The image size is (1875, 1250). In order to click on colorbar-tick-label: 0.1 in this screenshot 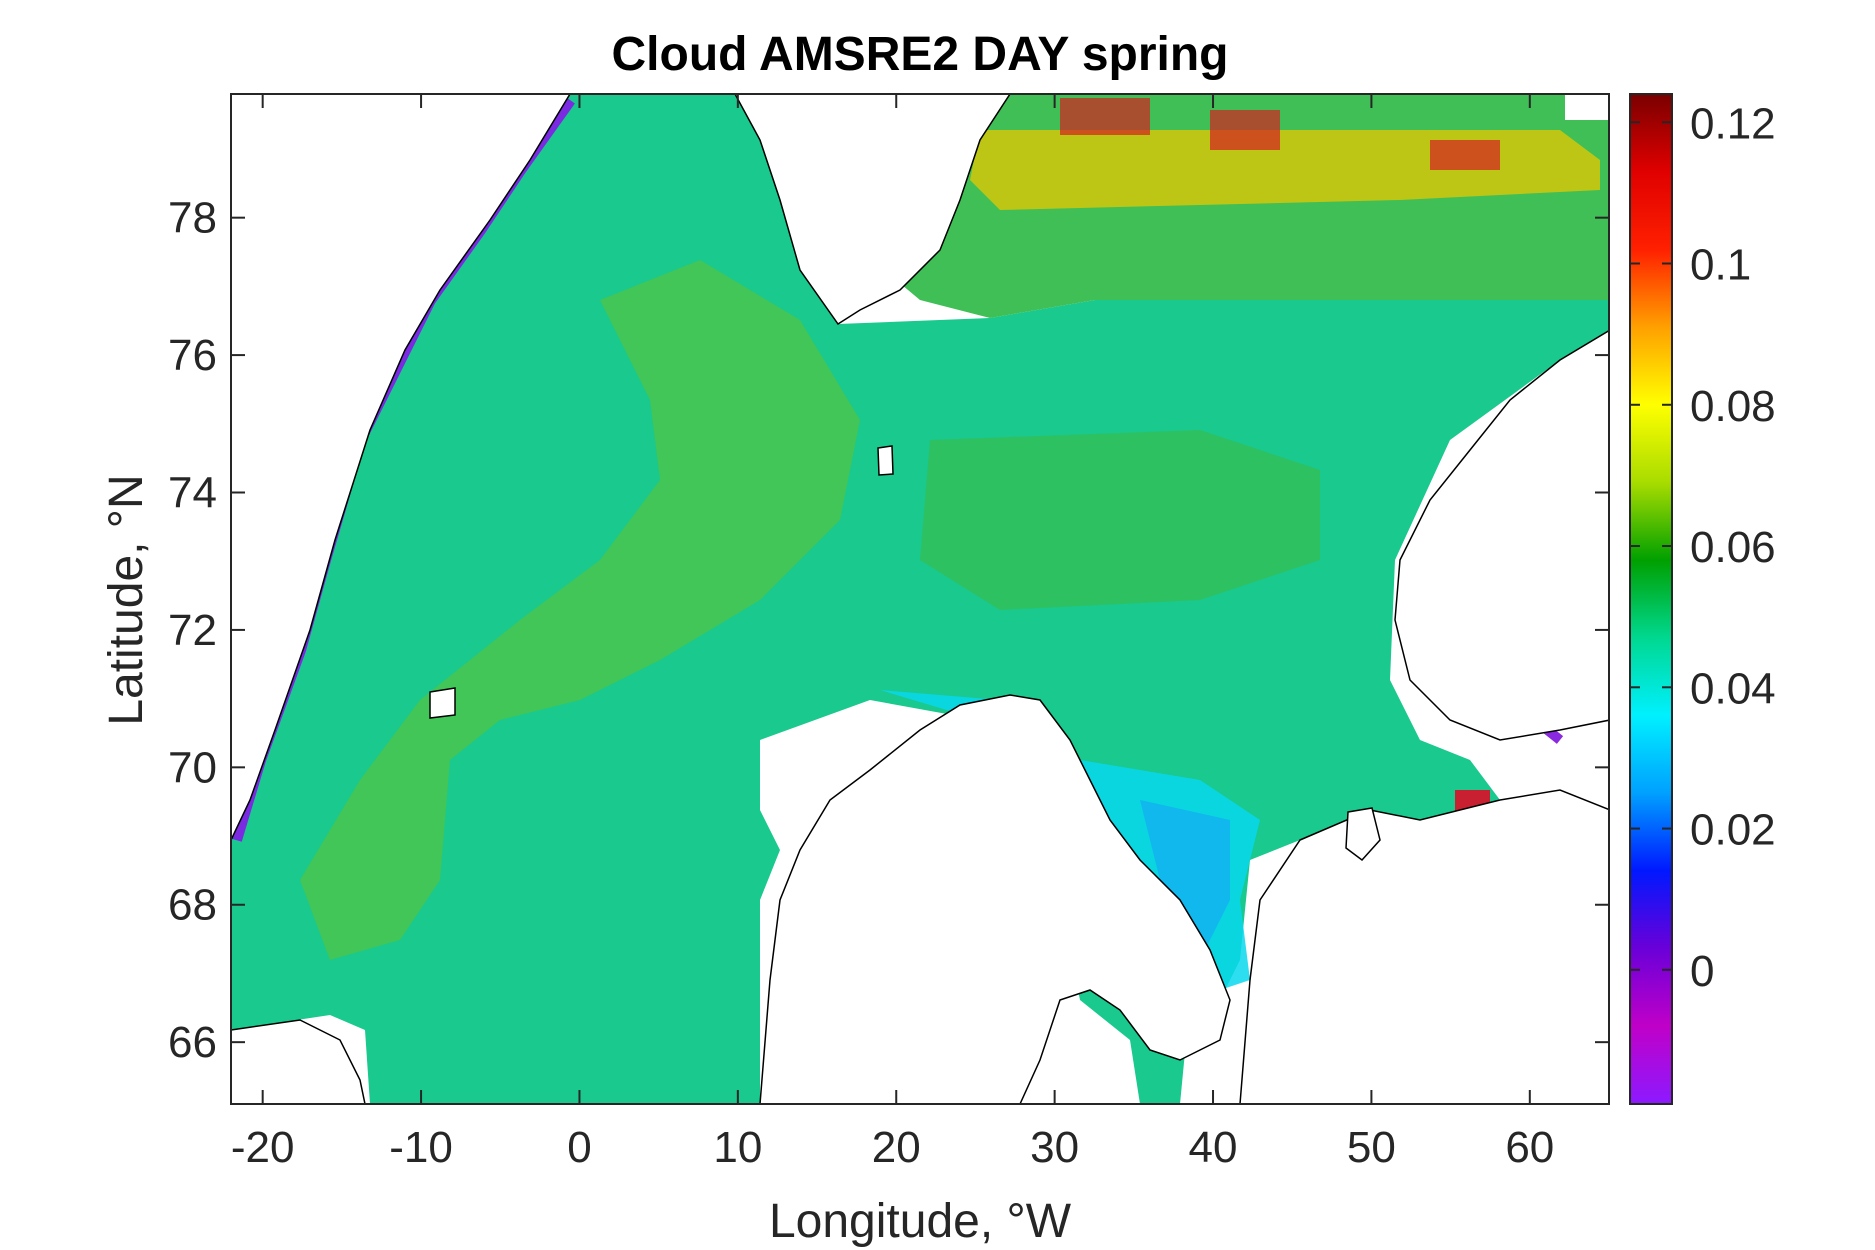, I will do `click(1720, 265)`.